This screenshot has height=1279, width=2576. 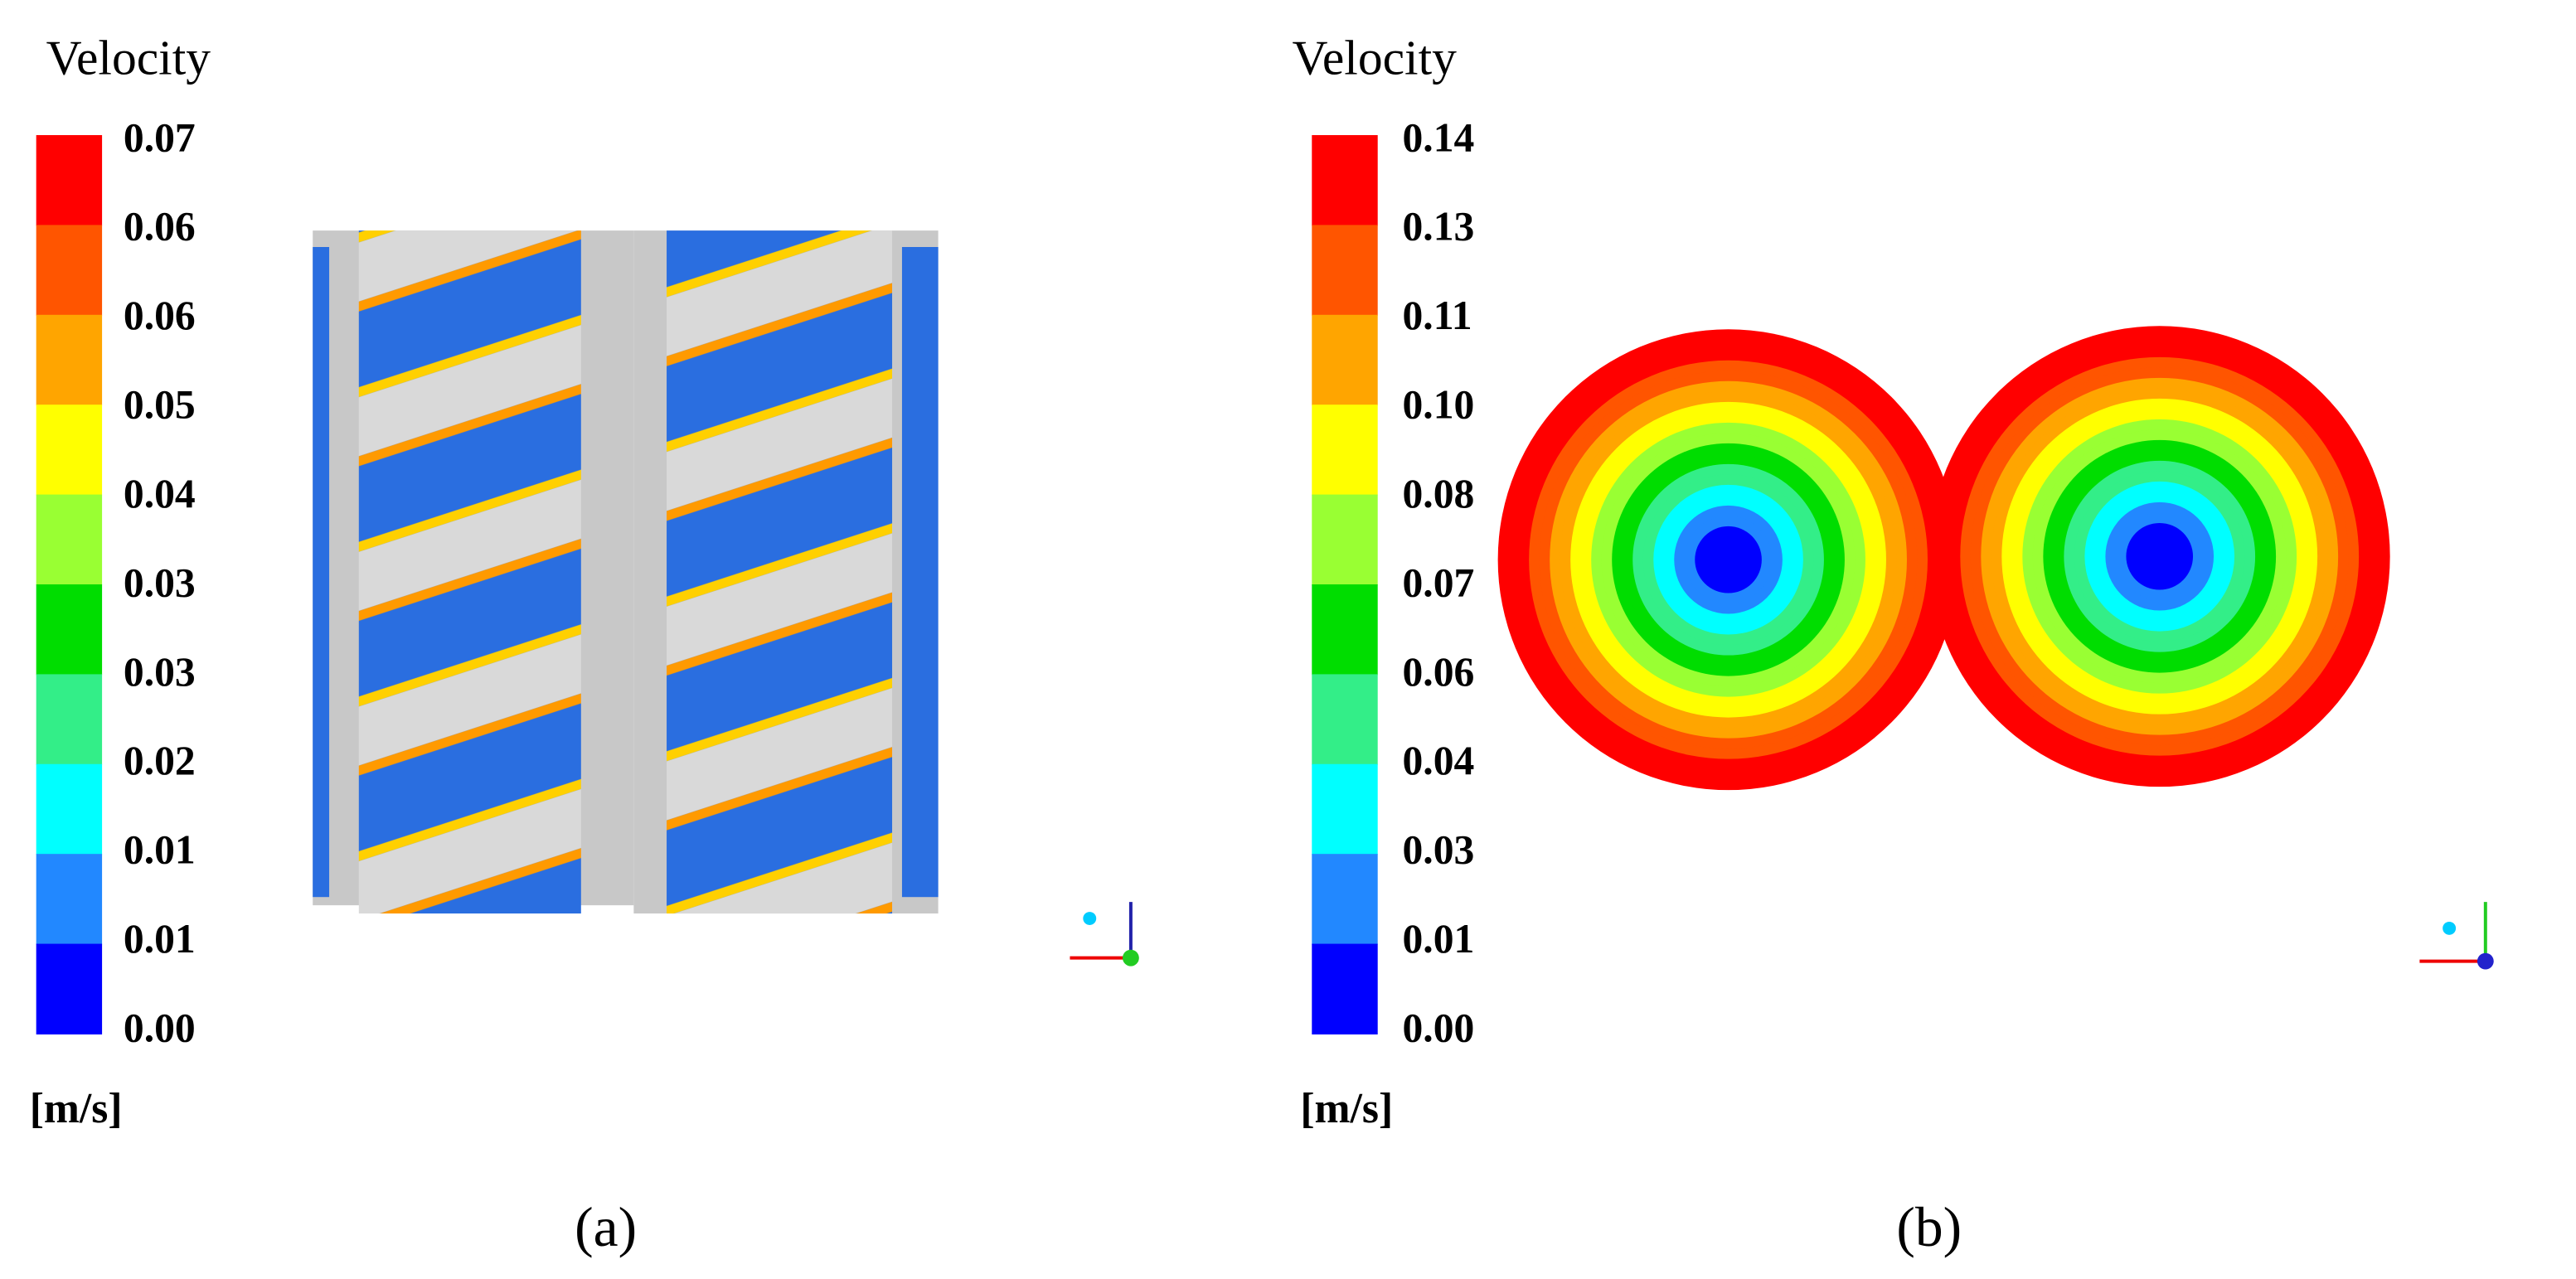 What do you see at coordinates (1438, 493) in the screenshot?
I see `colorbar-label: 0.08` at bounding box center [1438, 493].